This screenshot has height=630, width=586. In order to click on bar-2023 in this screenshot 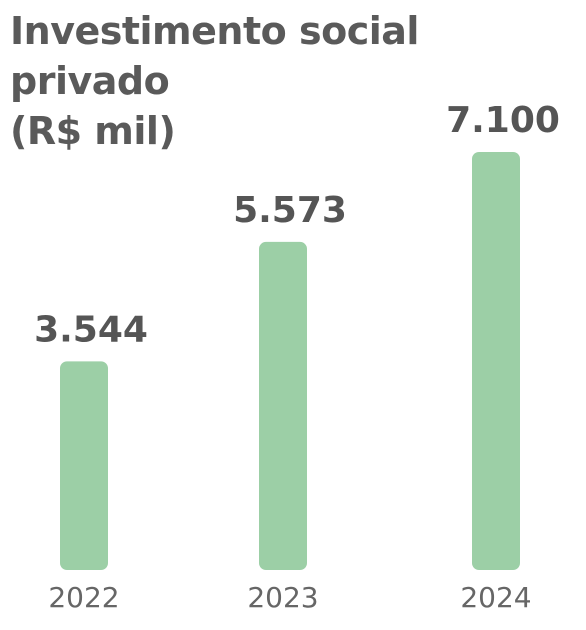, I will do `click(283, 406)`.